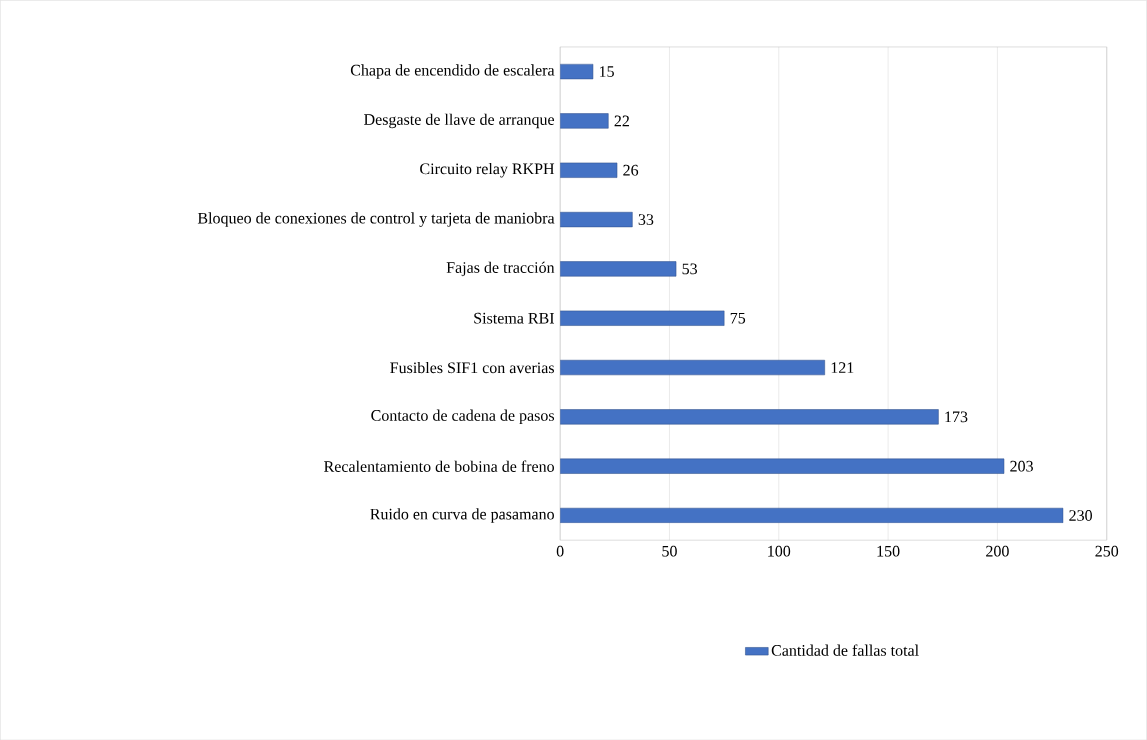 This screenshot has width=1147, height=740. What do you see at coordinates (779, 551) in the screenshot?
I see `x-tick-label: 100` at bounding box center [779, 551].